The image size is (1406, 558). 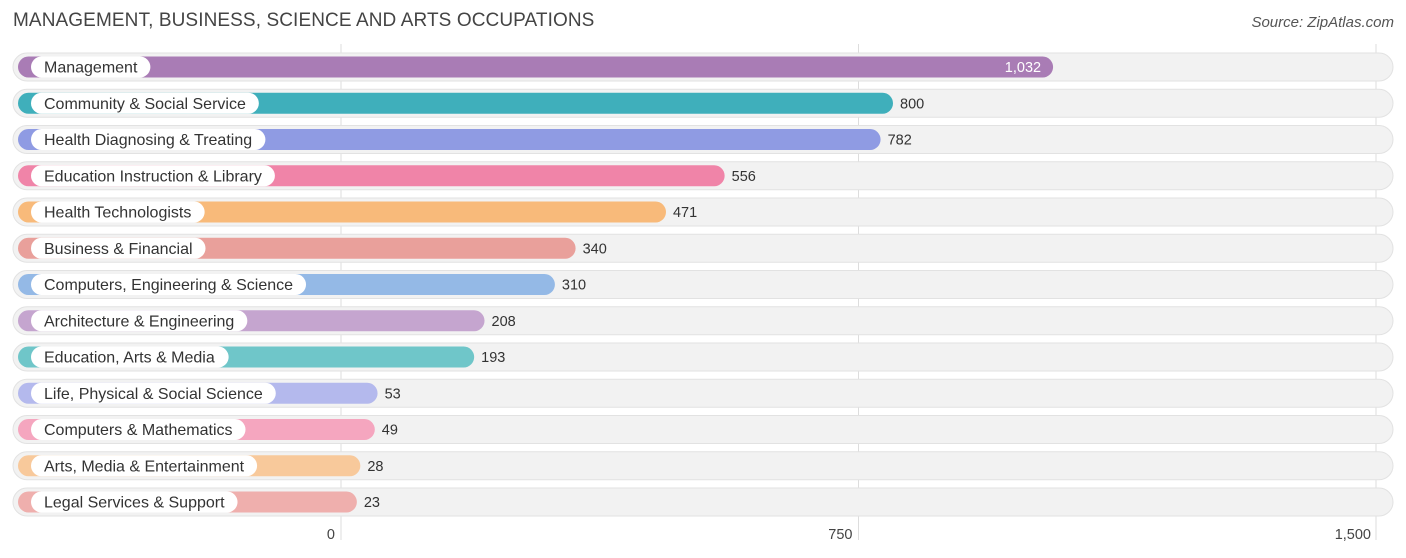 I want to click on value-label: 23, so click(x=372, y=503).